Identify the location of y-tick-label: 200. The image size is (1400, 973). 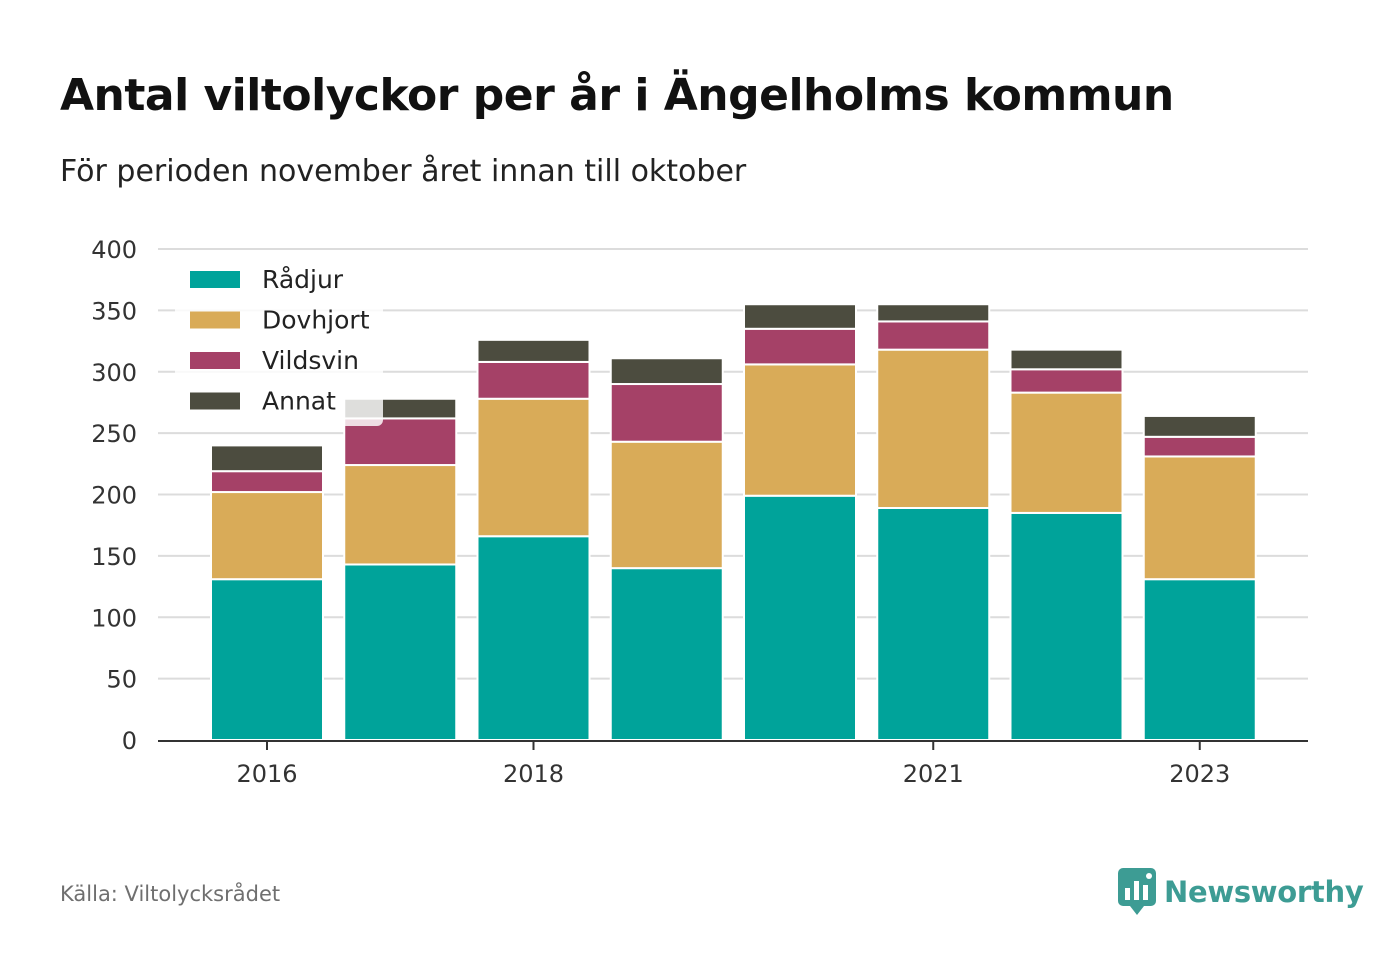
(114, 496).